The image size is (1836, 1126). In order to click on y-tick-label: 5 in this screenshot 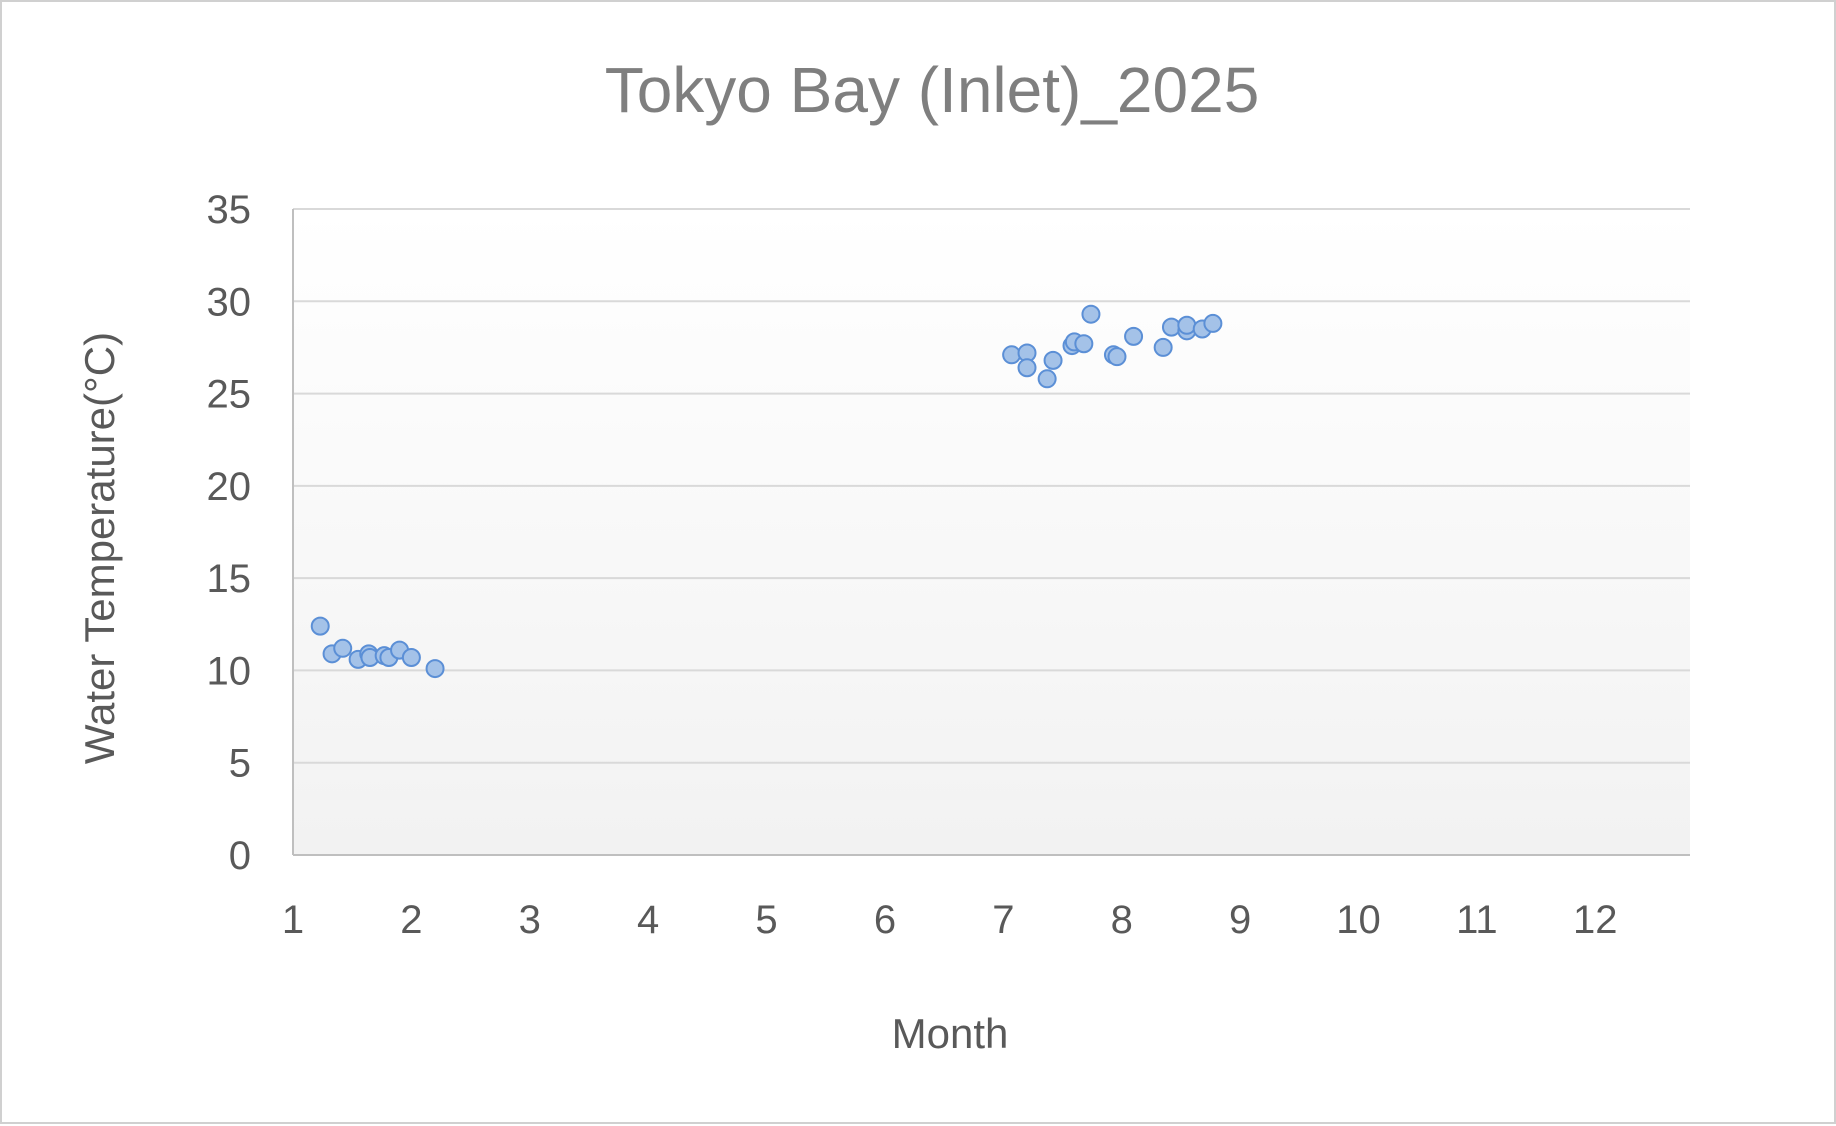, I will do `click(240, 764)`.